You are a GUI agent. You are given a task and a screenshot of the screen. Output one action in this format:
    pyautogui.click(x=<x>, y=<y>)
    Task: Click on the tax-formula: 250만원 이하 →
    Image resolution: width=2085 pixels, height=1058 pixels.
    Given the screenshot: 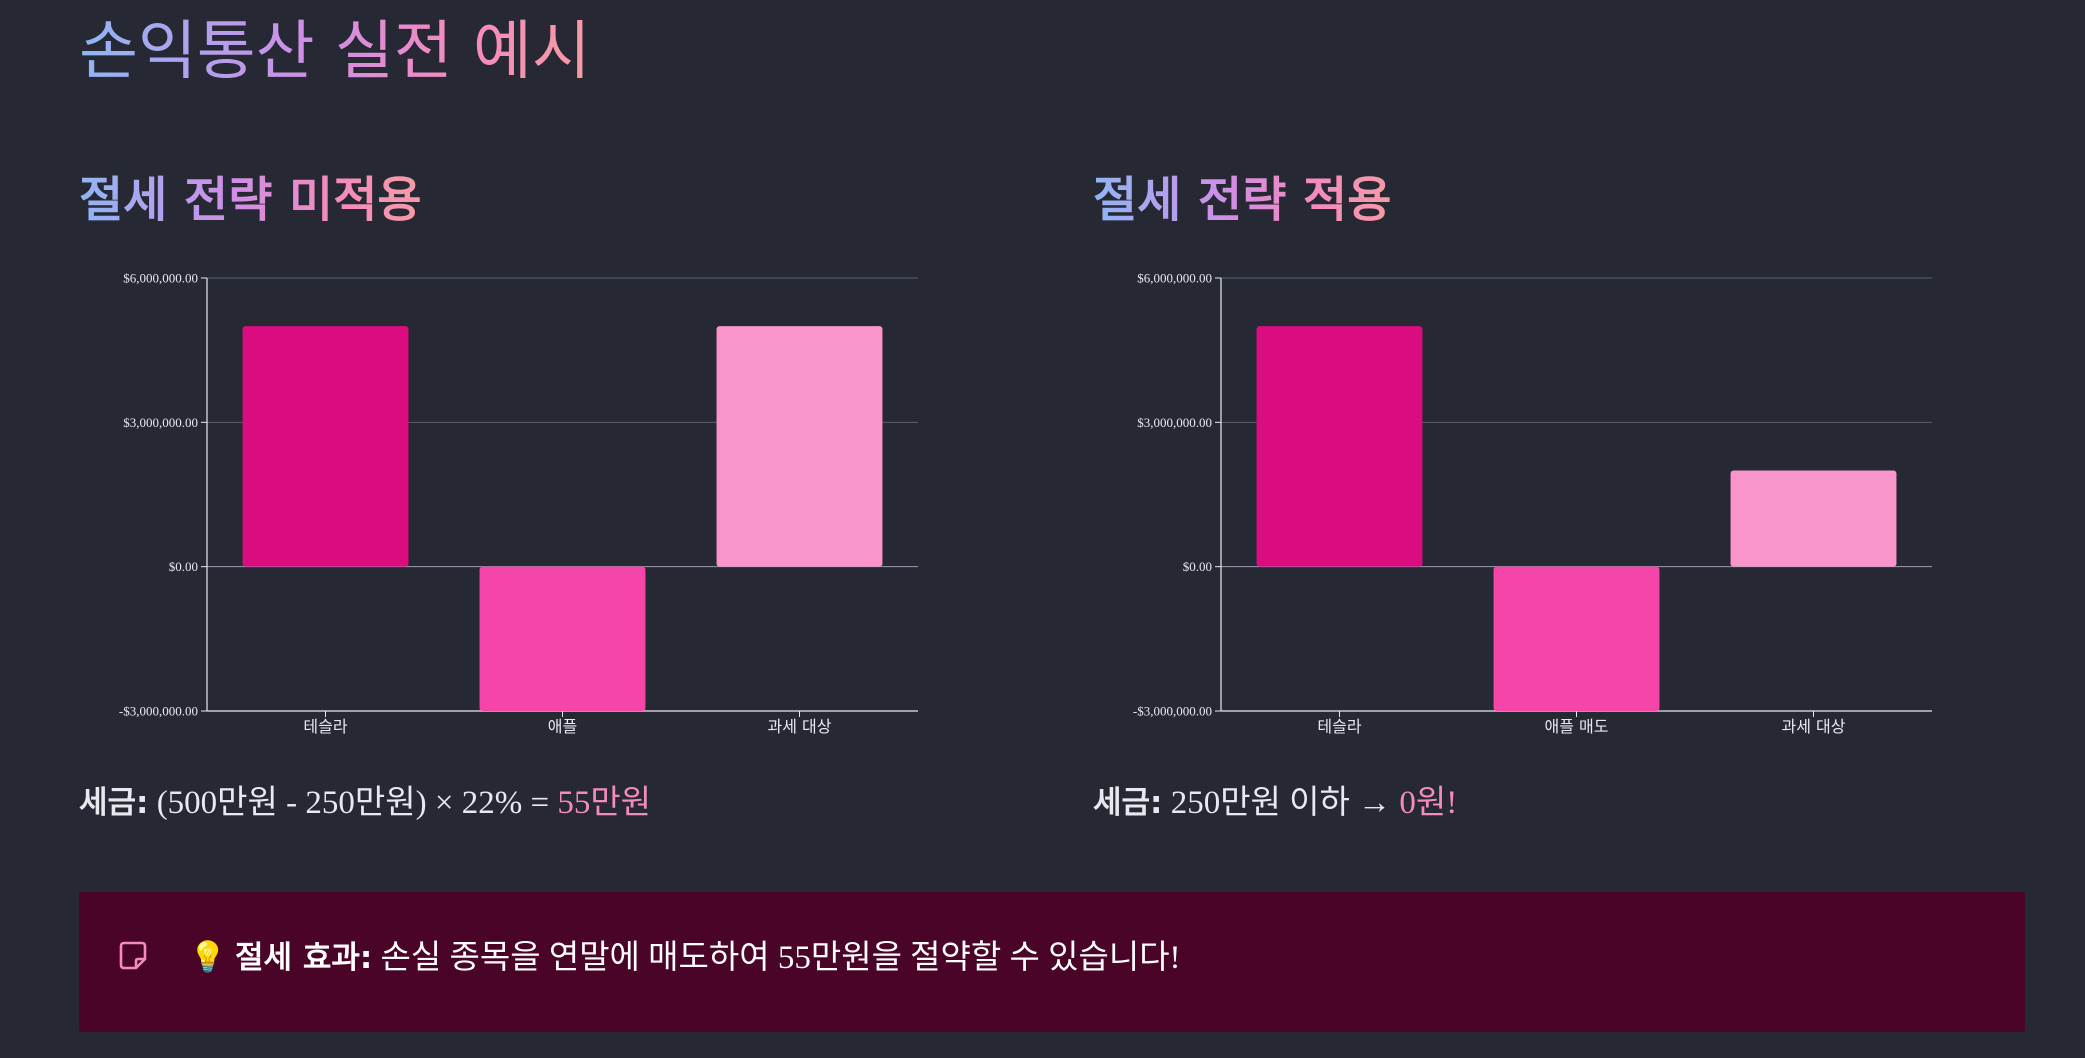 What is the action you would take?
    pyautogui.click(x=1281, y=803)
    